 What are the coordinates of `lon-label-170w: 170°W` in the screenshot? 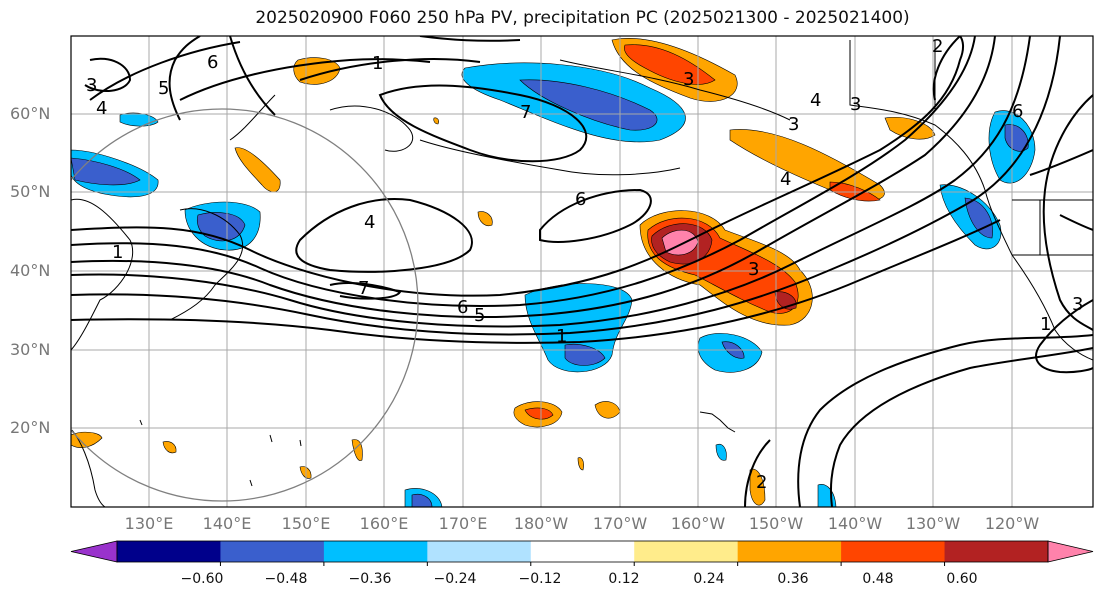 It's located at (620, 523).